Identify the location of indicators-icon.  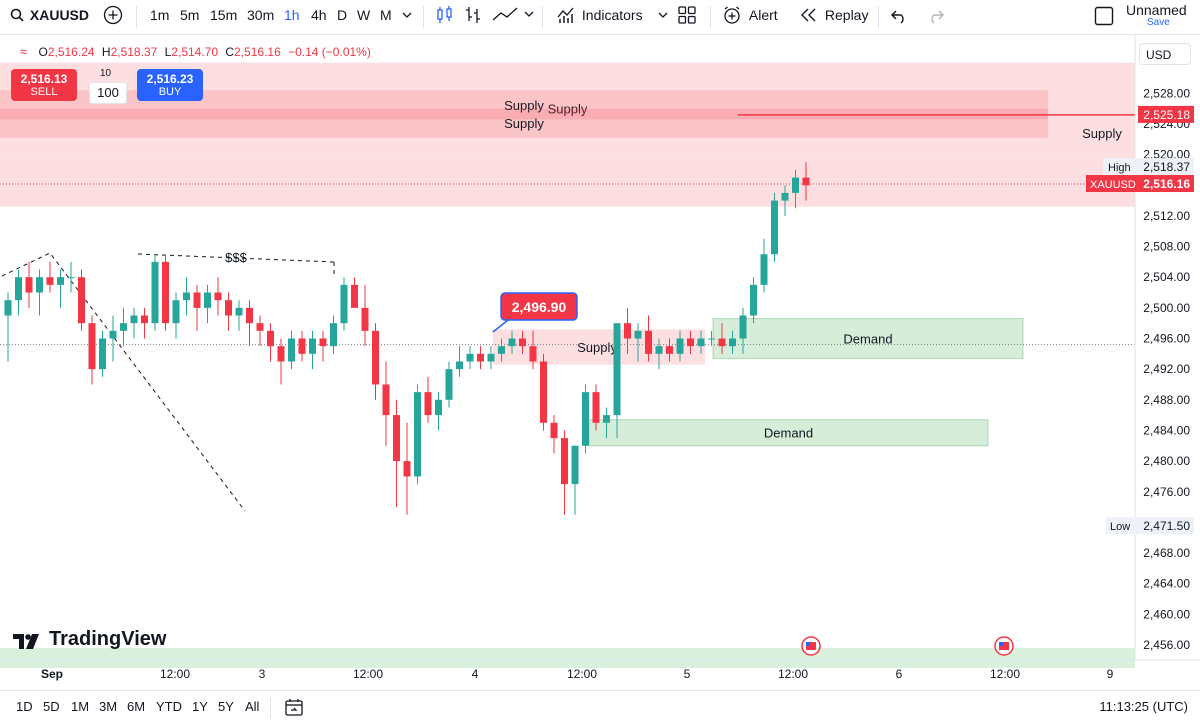
(565, 15).